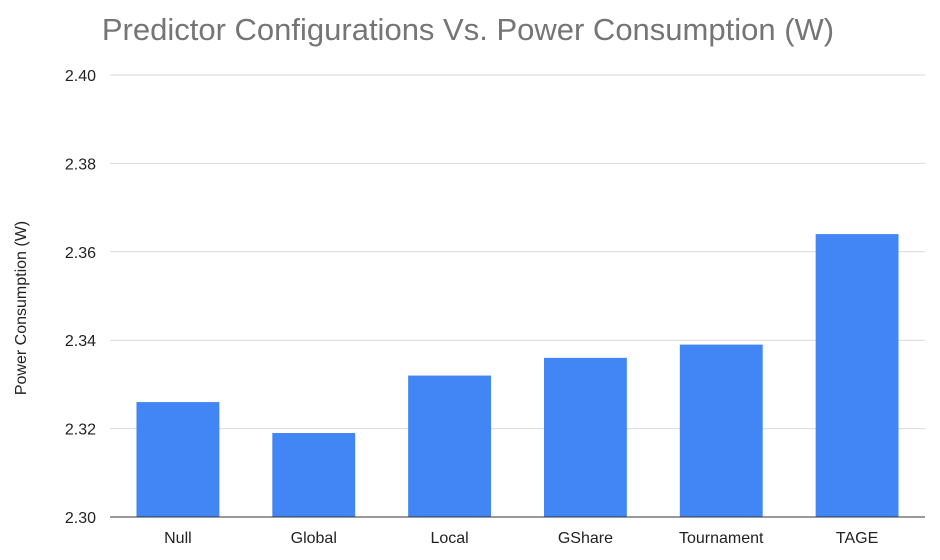 The height and width of the screenshot is (560, 940). What do you see at coordinates (450, 446) in the screenshot?
I see `bar-local` at bounding box center [450, 446].